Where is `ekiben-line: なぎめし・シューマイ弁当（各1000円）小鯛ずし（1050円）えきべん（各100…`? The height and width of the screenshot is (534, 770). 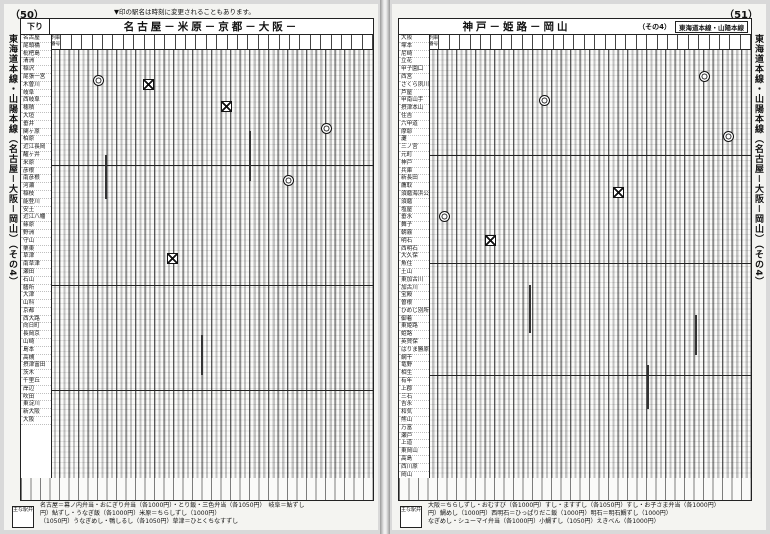
ekiben-line: なぎめし・シューマイ弁当（各1000円）小鯛ずし（1050円）えきべん（各100… is located at coordinates (544, 521).